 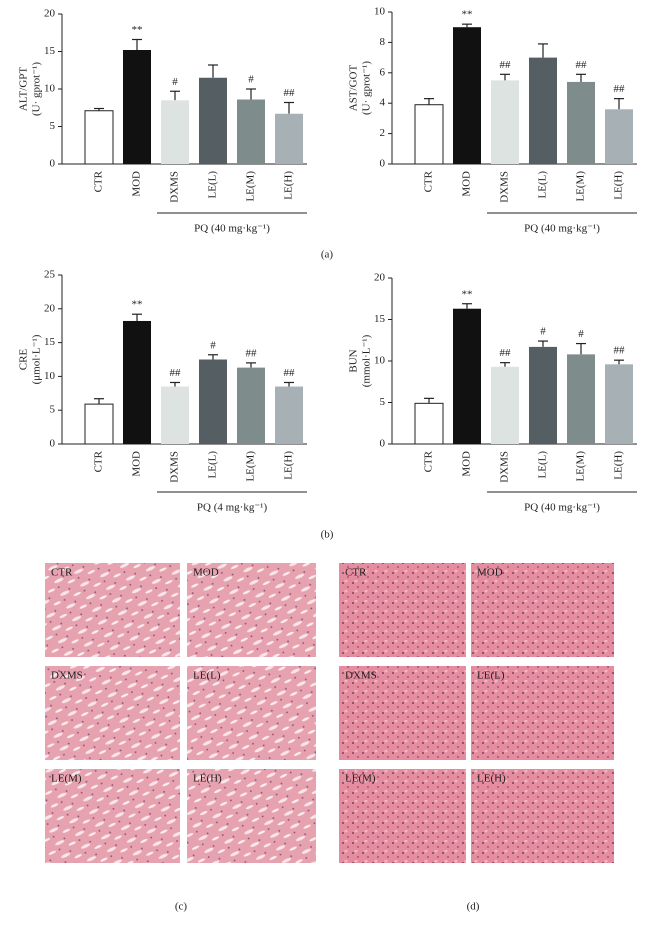 What do you see at coordinates (354, 88) in the screenshot?
I see `y-axis-label: AST/GOT` at bounding box center [354, 88].